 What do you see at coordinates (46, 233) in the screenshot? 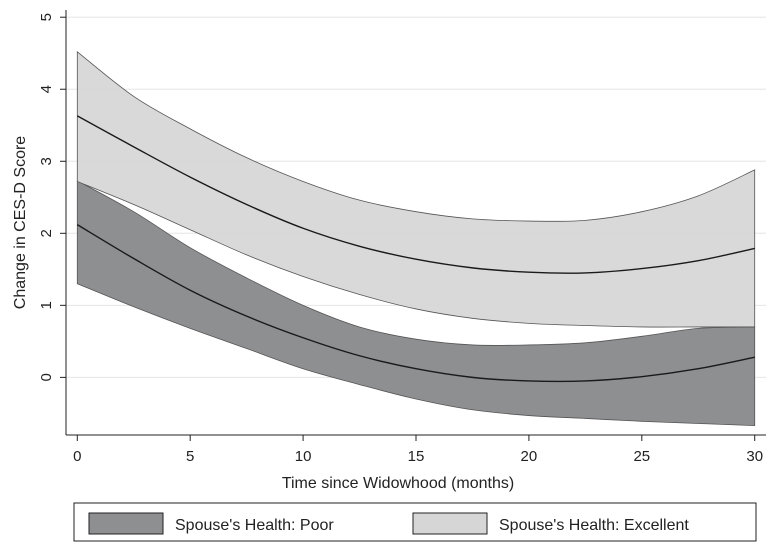
I see `y-tick-label-2: 2` at bounding box center [46, 233].